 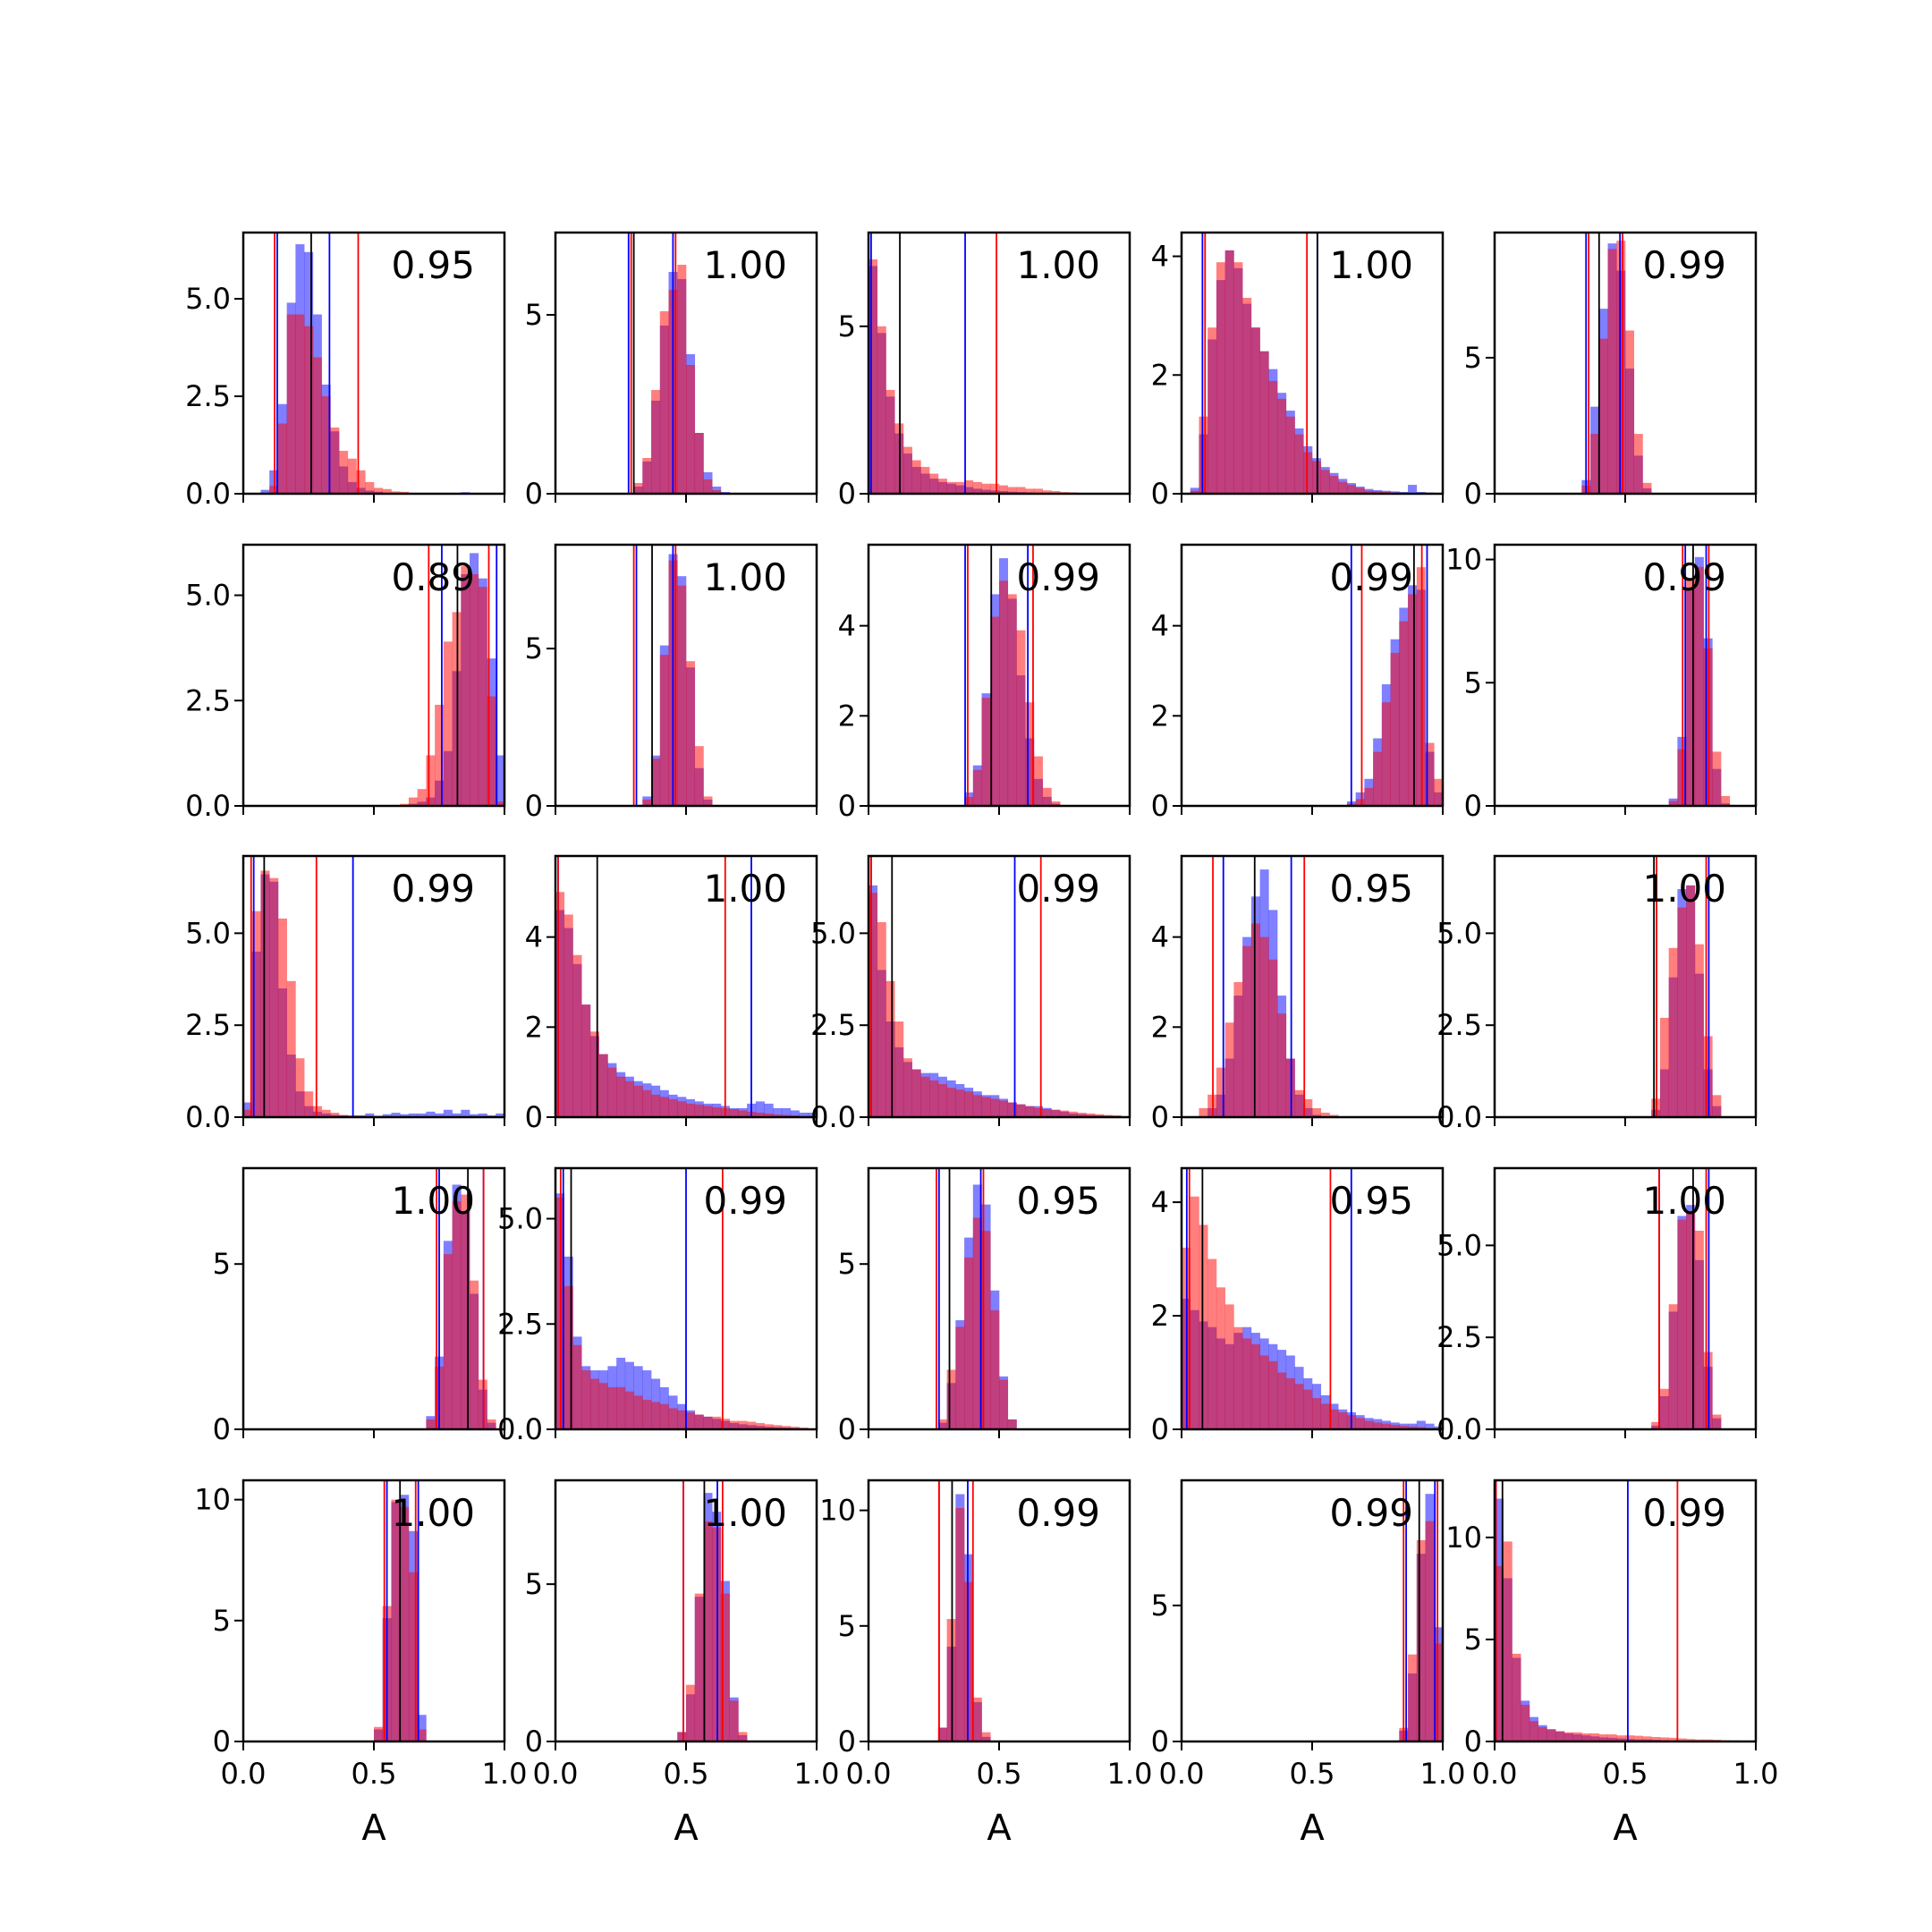 I want to click on panel-20: 0.0 2.5 5.0 1.00, so click(x=1597, y=1306).